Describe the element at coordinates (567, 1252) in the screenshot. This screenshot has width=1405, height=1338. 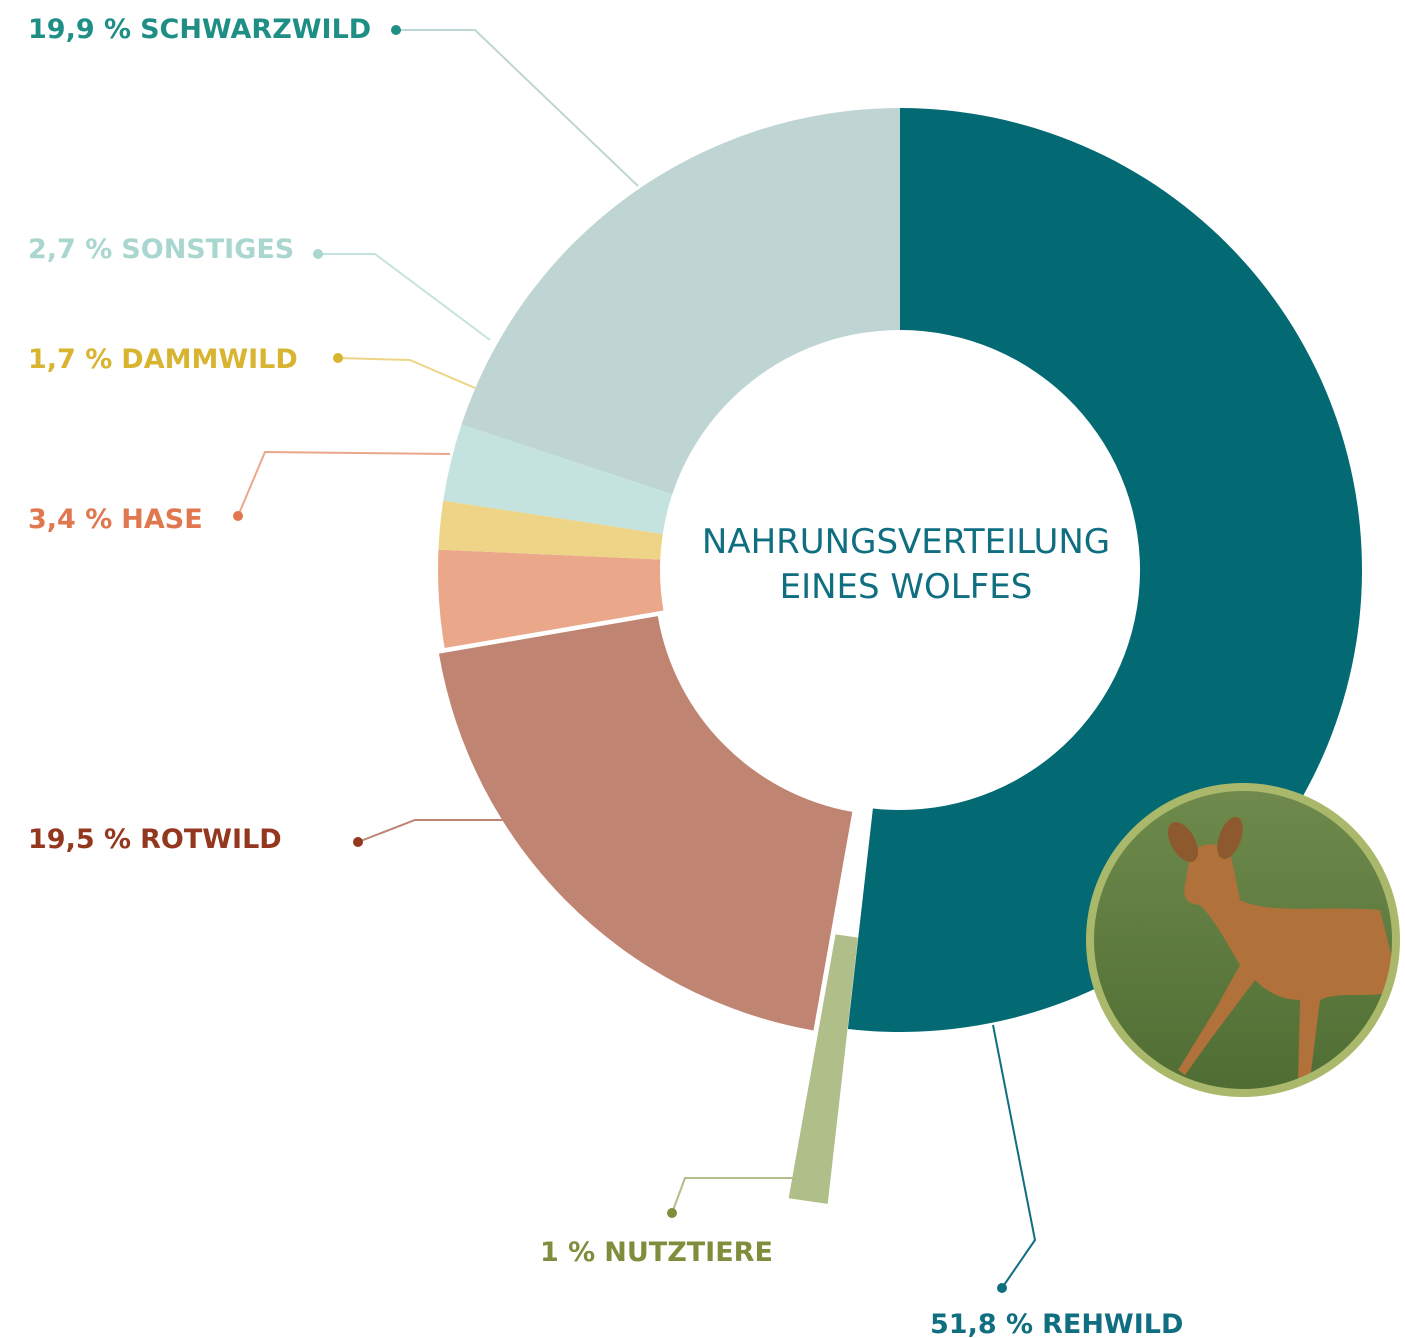
I see `value-label: 1 %` at that location.